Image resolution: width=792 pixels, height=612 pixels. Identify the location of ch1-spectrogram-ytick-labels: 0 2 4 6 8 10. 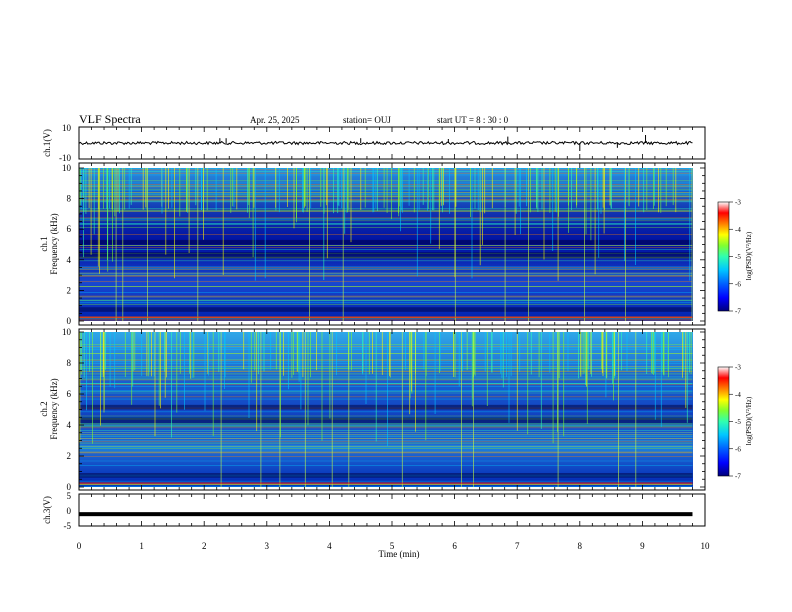
(67, 244).